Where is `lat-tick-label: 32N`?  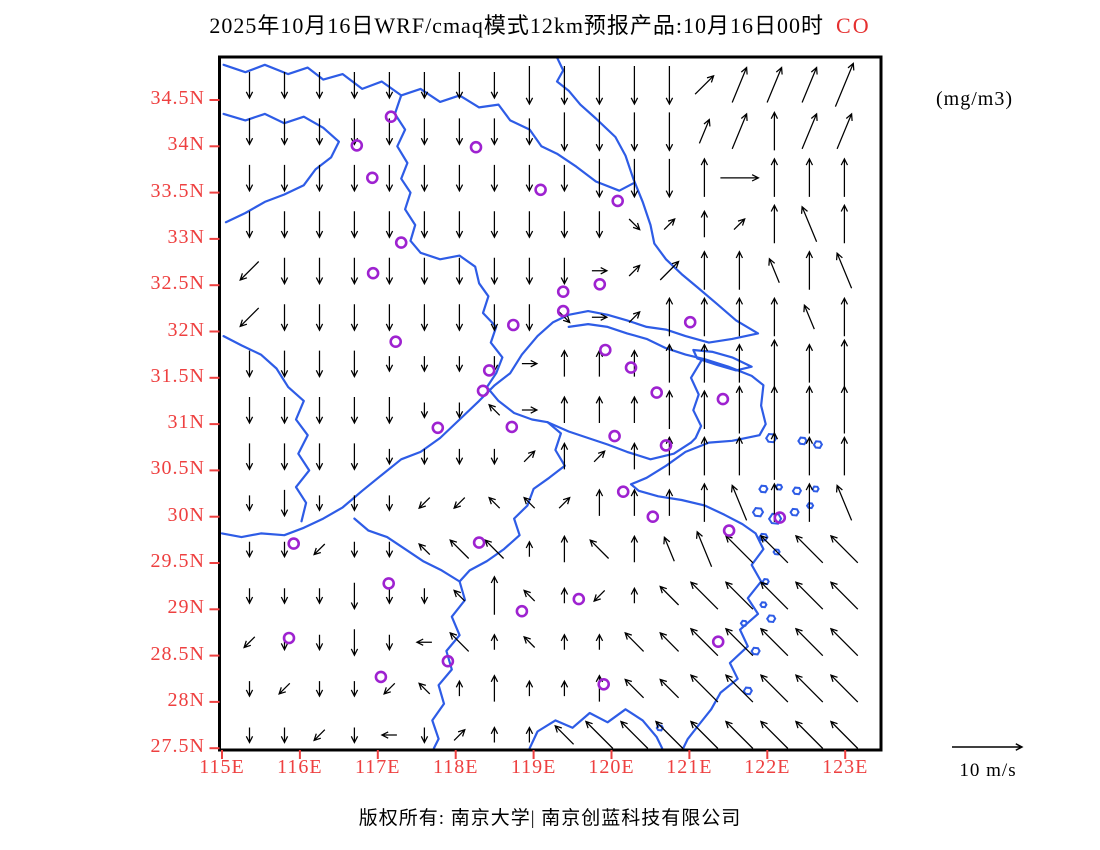 lat-tick-label: 32N is located at coordinates (186, 329).